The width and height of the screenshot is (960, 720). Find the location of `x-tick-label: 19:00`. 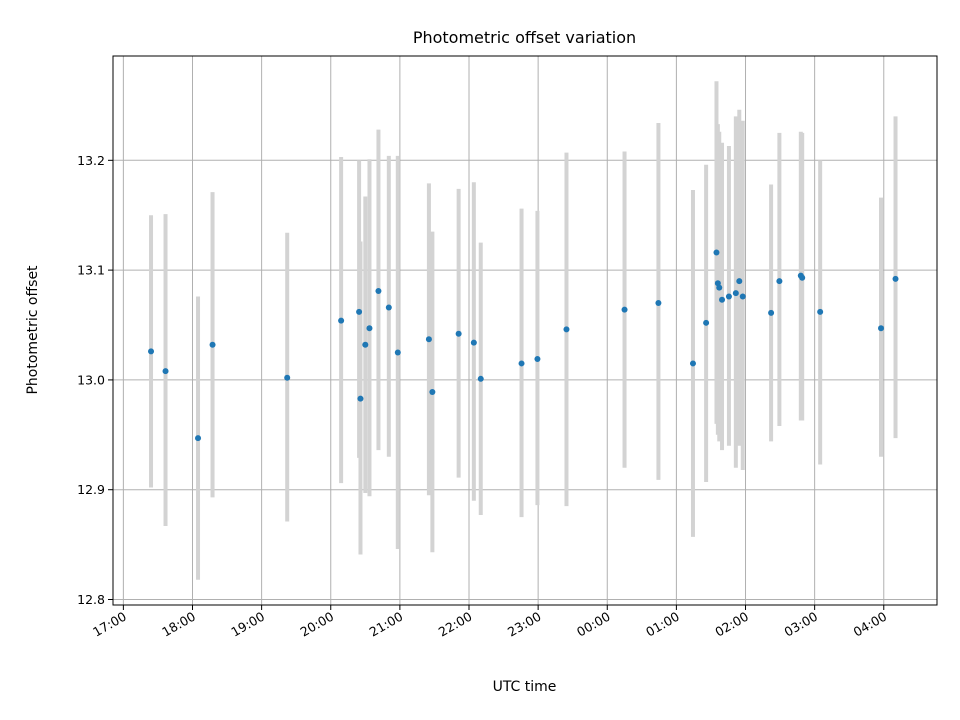

x-tick-label: 19:00 is located at coordinates (247, 624).